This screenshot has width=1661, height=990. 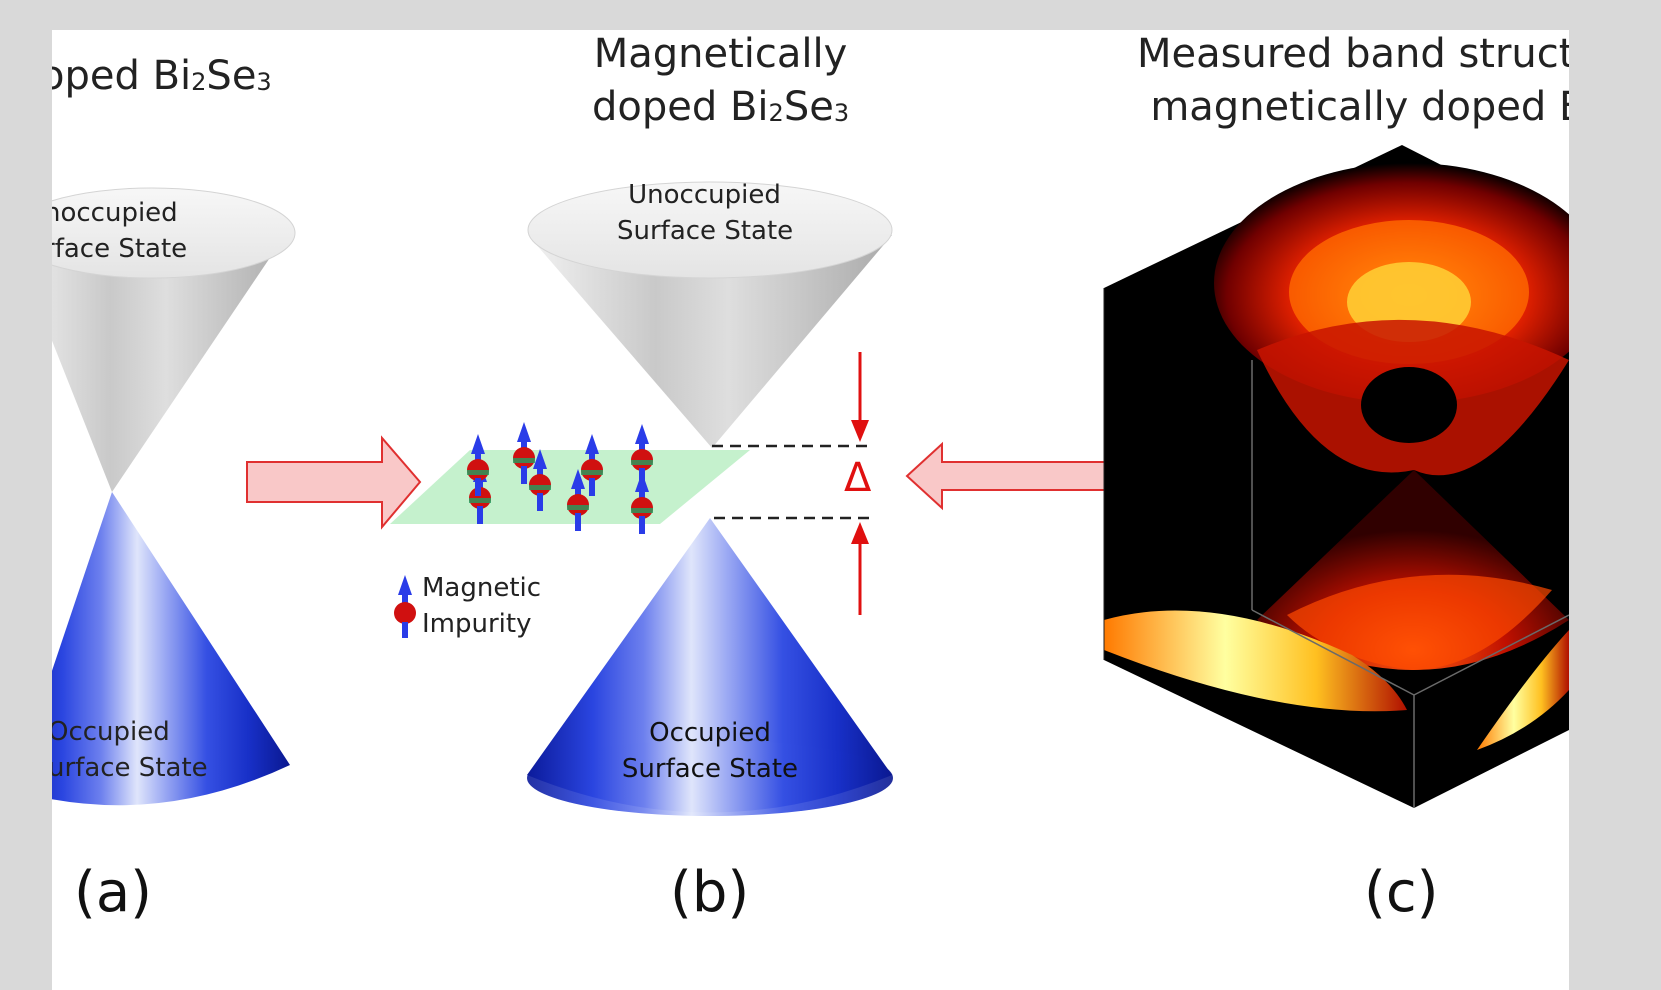 I want to click on panel-b-unoccupied-label: Unoccupied Surface State, so click(x=705, y=213).